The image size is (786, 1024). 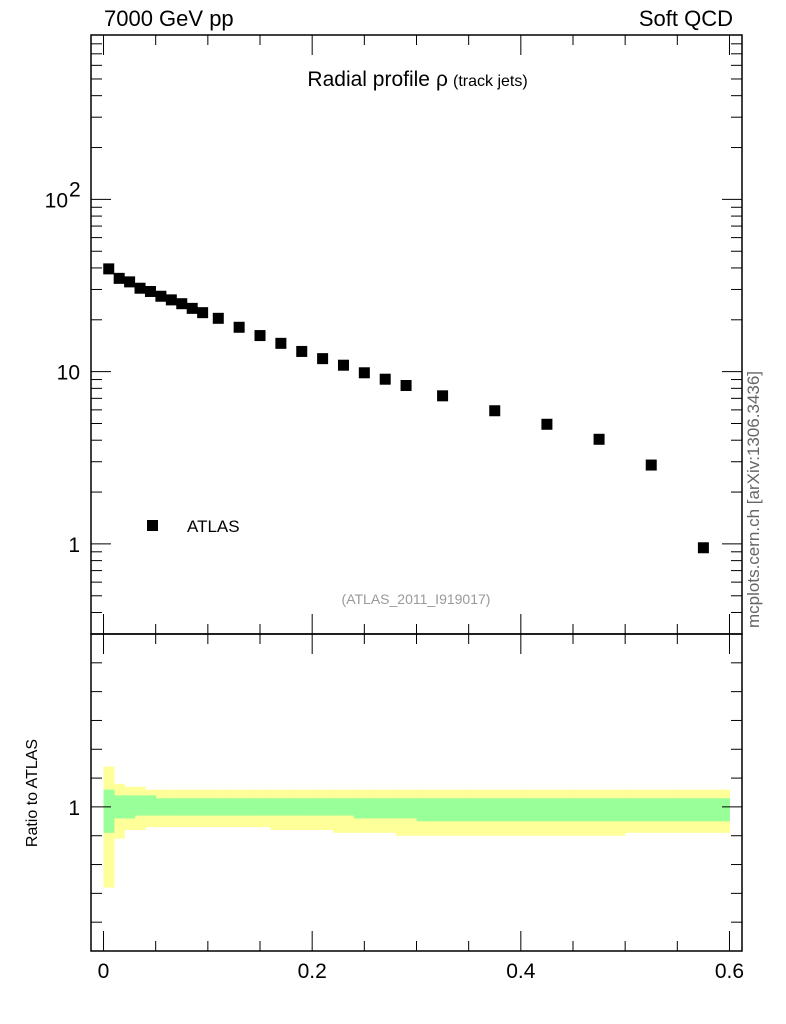 What do you see at coordinates (685, 18) in the screenshot?
I see `category-label: Soft QCD` at bounding box center [685, 18].